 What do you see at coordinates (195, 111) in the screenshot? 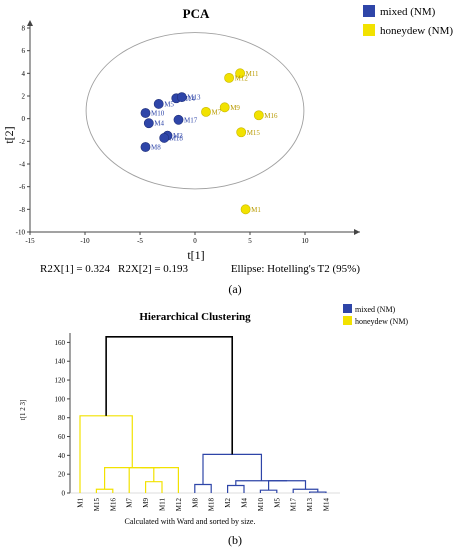
I see `hotelling-ellipse` at bounding box center [195, 111].